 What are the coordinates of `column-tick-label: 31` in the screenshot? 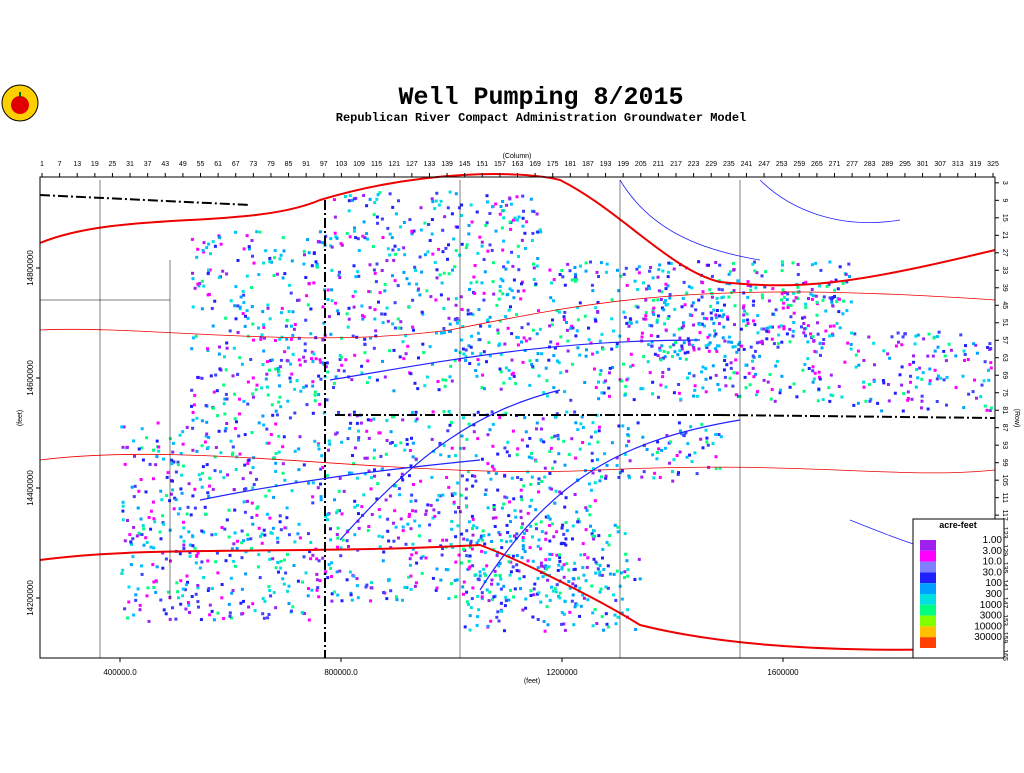 It's located at (130, 164).